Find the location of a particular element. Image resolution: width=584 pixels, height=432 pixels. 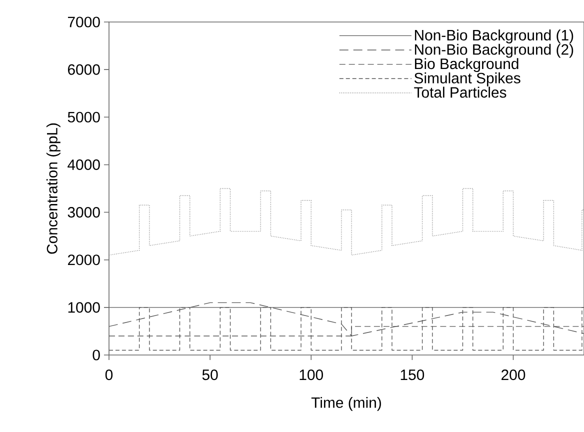

y-tick-label: 7000 is located at coordinates (84, 22).